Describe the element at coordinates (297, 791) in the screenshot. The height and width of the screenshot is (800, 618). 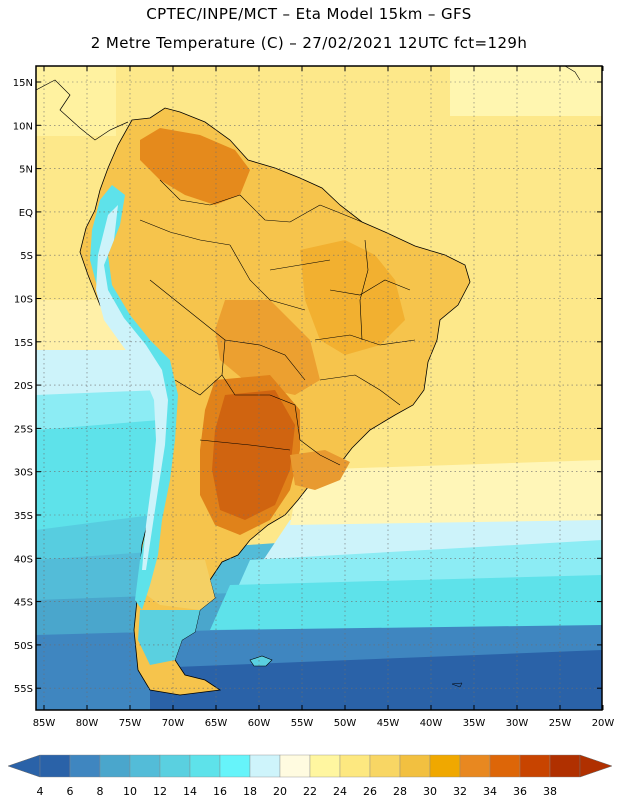
I see `colorbar-labels: 4 6 8 10 12 14 16 18 20 22 24 26 28 30 32 34 36 38` at that location.